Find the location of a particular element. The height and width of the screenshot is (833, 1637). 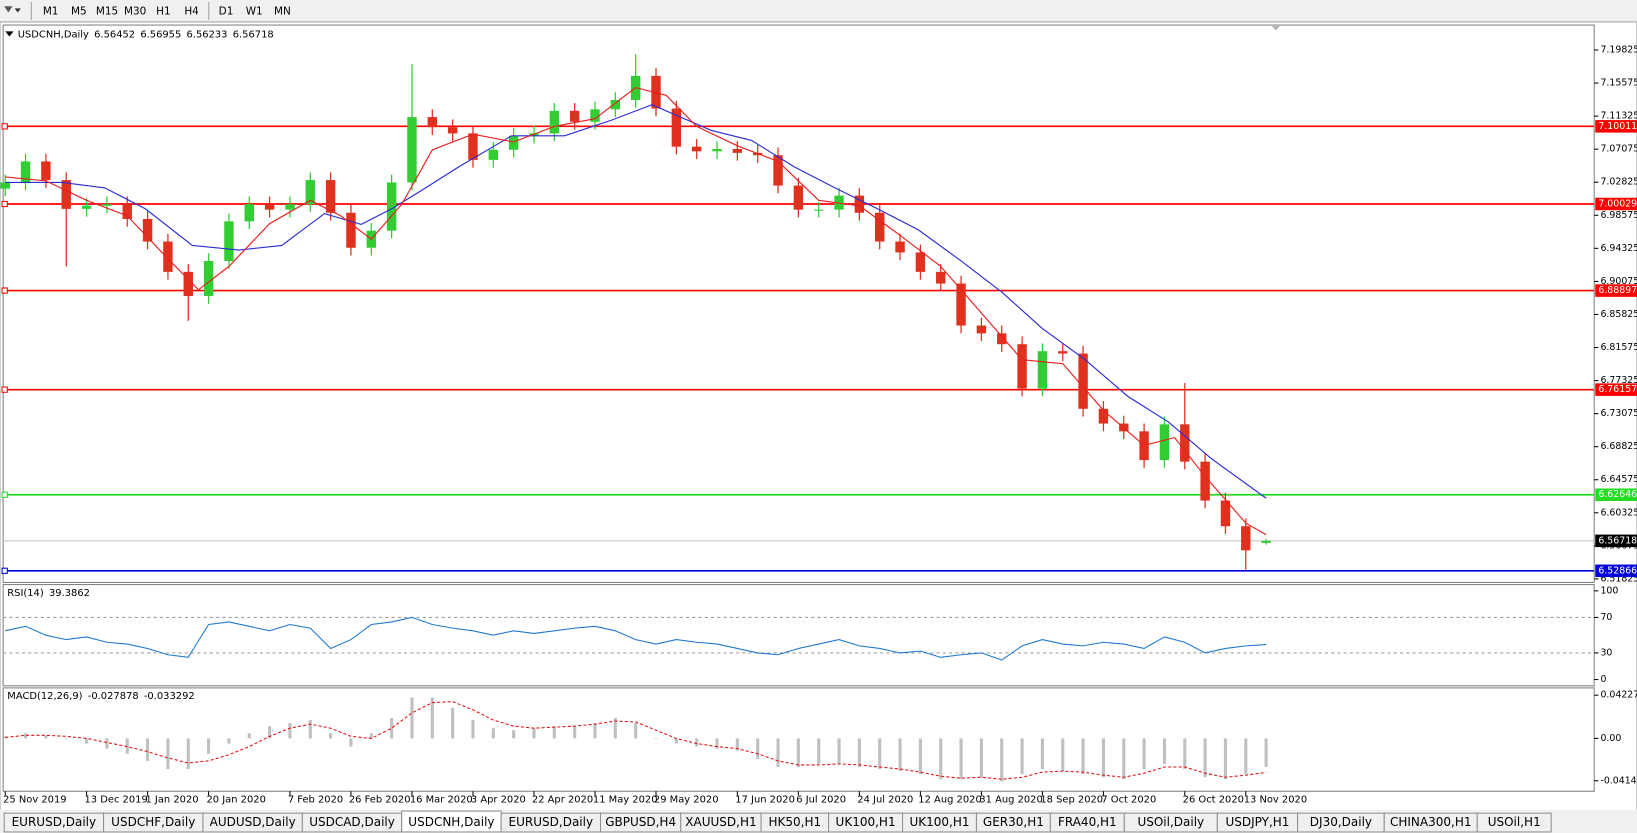

tab-label: DJ30,Daily is located at coordinates (1341, 822).